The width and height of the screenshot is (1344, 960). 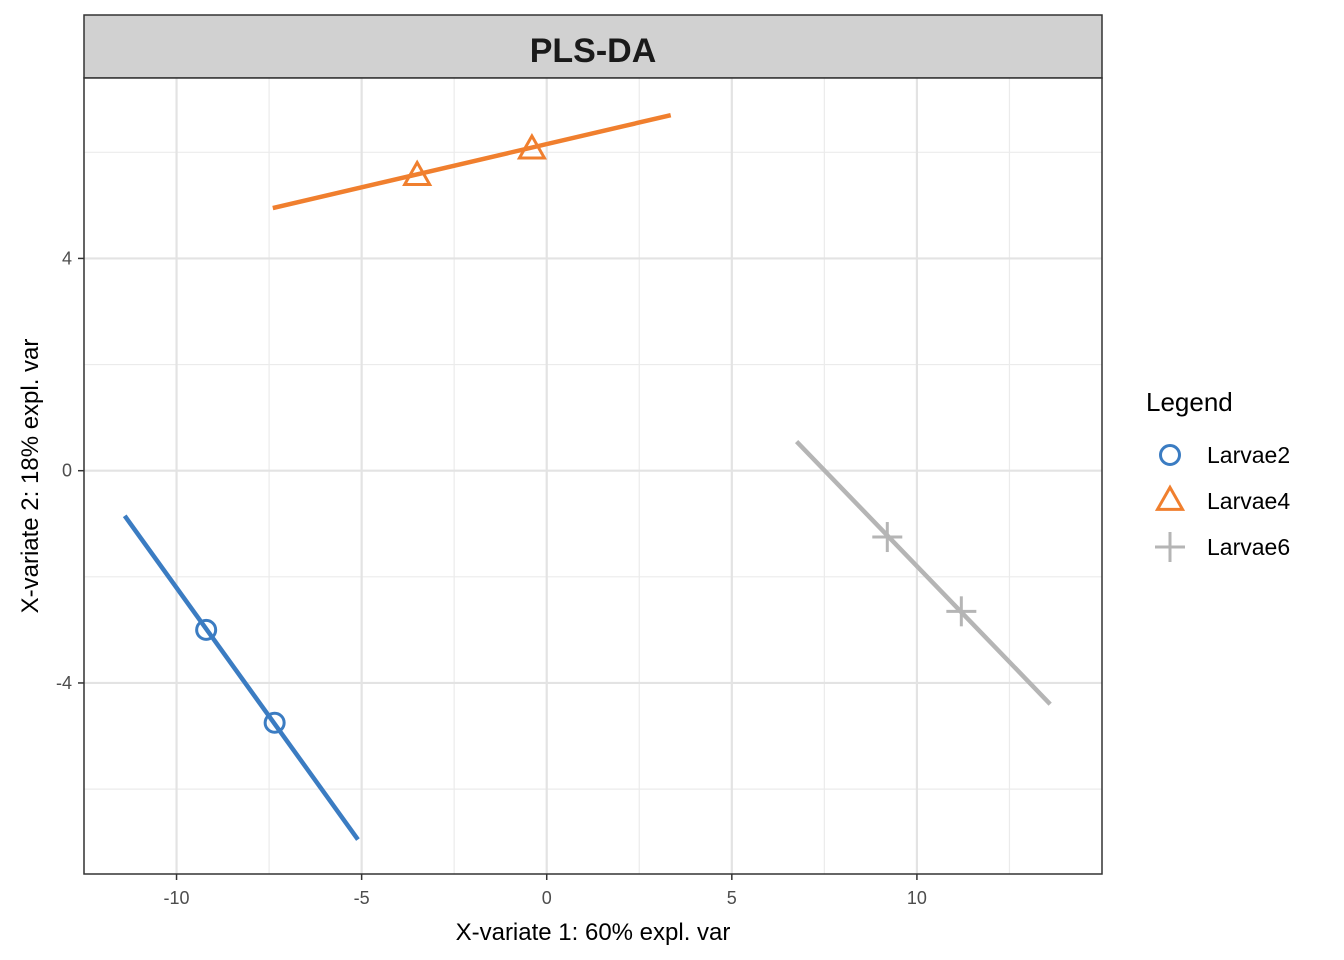 What do you see at coordinates (547, 898) in the screenshot?
I see `x-tick-label: 0` at bounding box center [547, 898].